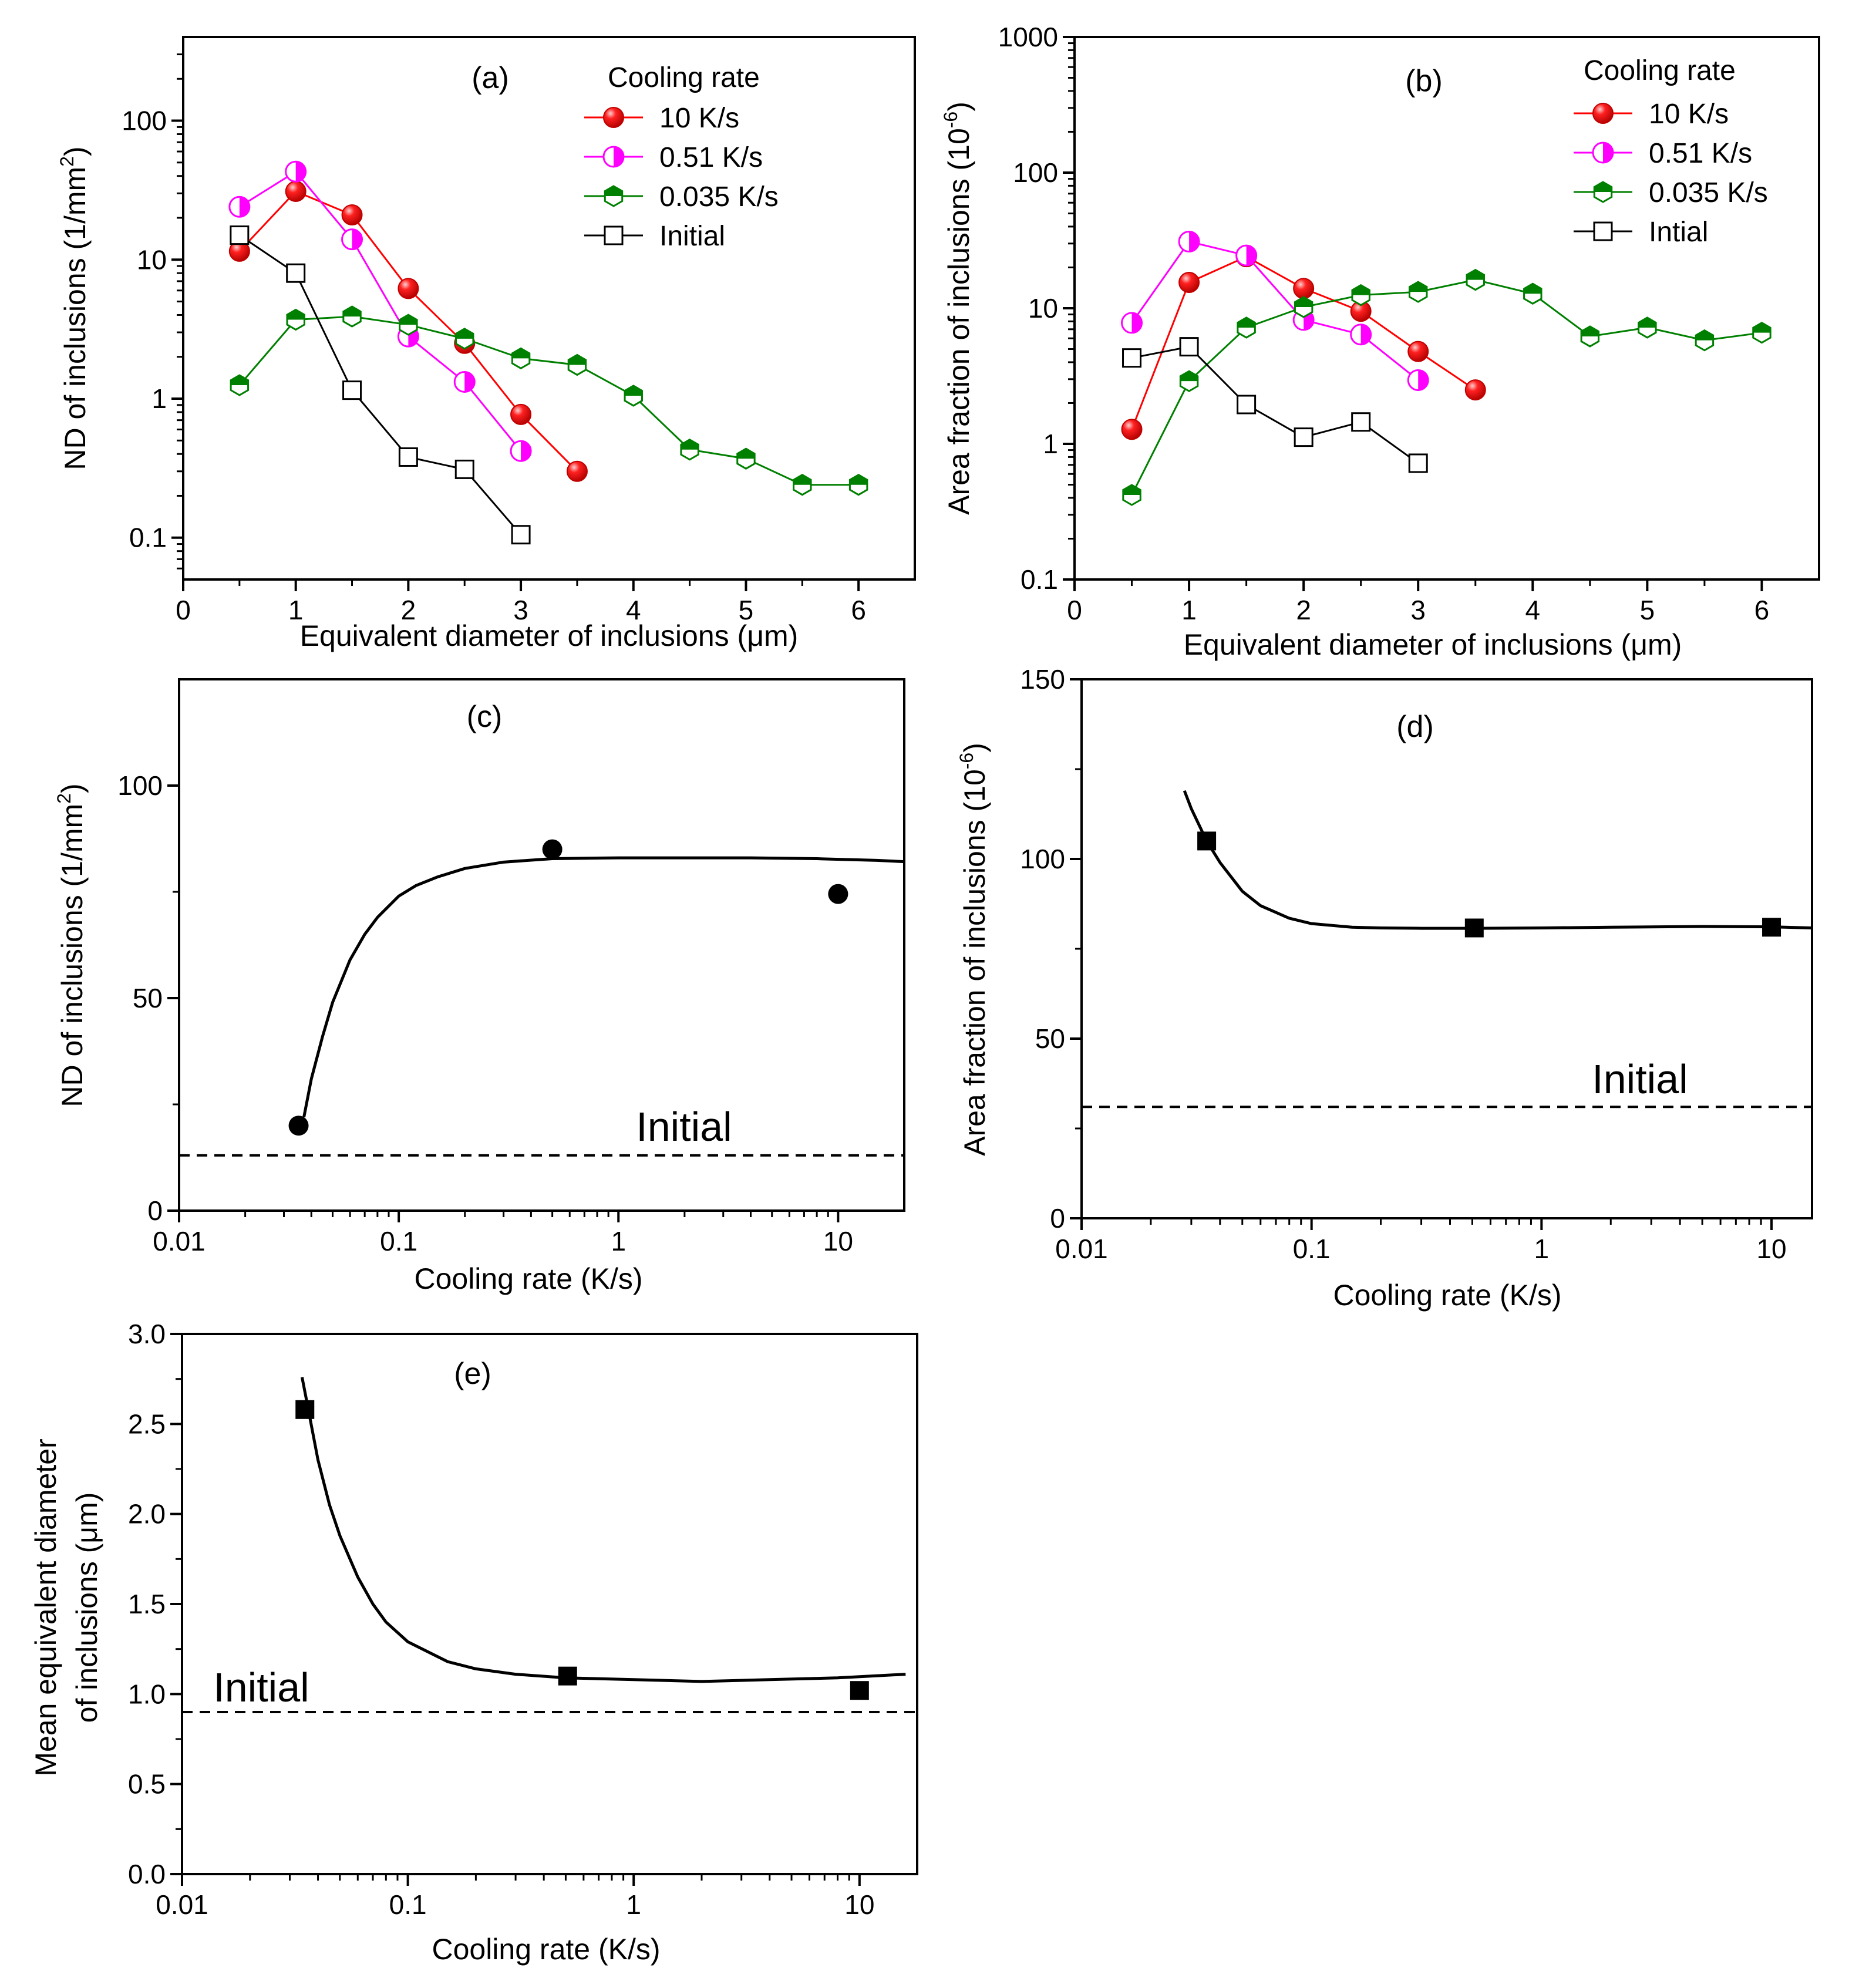 The height and width of the screenshot is (1988, 1849). I want to click on panel-e-x-tick-label: 0.01, so click(182, 1905).